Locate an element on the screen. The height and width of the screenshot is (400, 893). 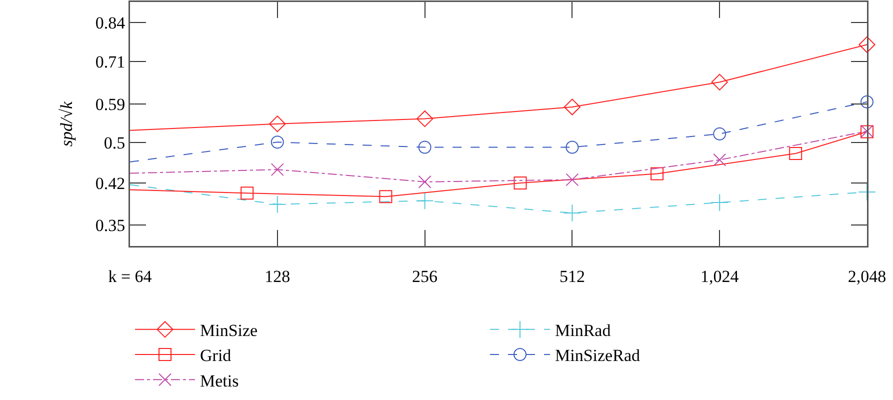
x-tick-label: 512 is located at coordinates (572, 276).